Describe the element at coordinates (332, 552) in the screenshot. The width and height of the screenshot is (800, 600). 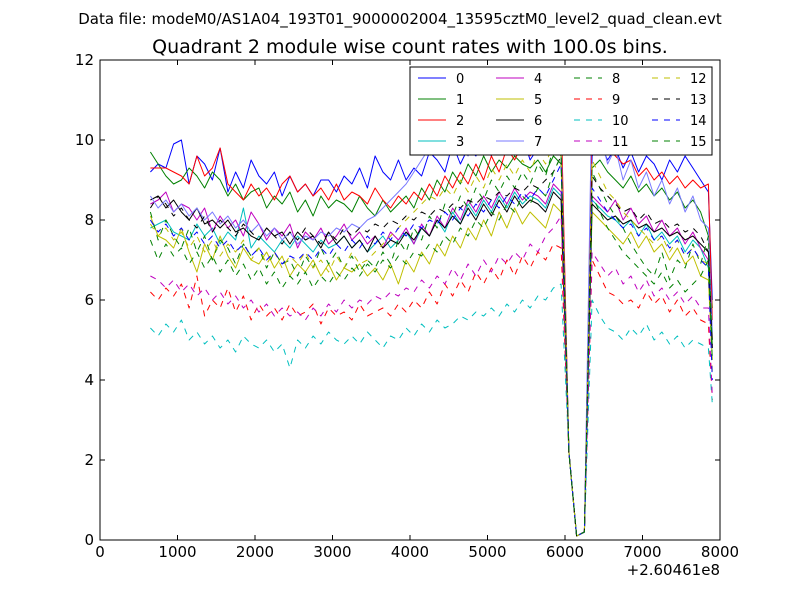
I see `x-tick-label: 3000` at that location.